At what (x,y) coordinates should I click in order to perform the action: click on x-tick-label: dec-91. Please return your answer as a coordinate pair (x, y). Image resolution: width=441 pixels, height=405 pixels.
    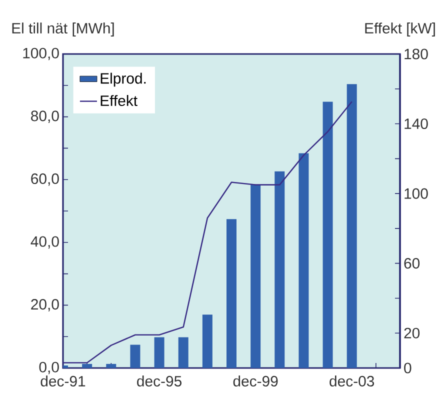
    Looking at the image, I should click on (63, 381).